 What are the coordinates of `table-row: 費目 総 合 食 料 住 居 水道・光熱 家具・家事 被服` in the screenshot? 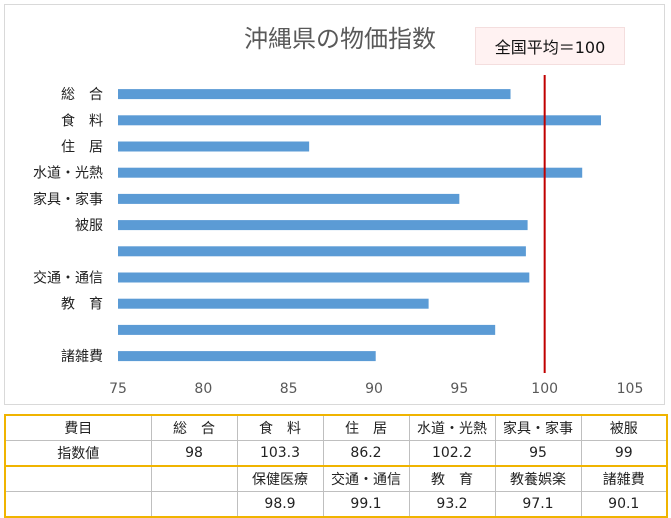 It's located at (336, 427).